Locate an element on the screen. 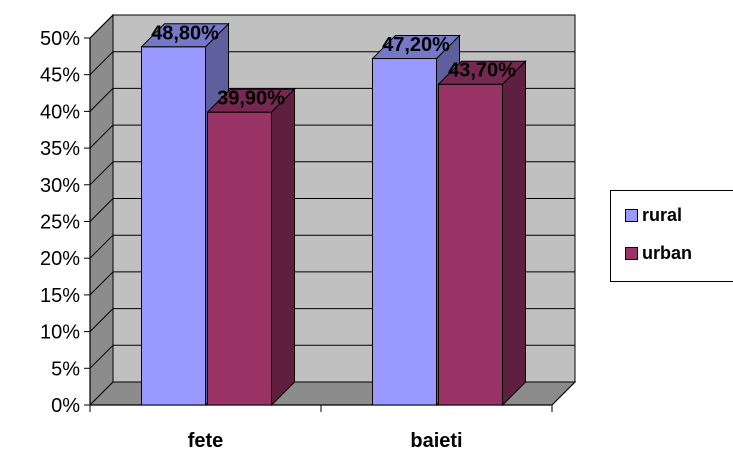 The width and height of the screenshot is (733, 456). bar-urban-baieti is located at coordinates (482, 233).